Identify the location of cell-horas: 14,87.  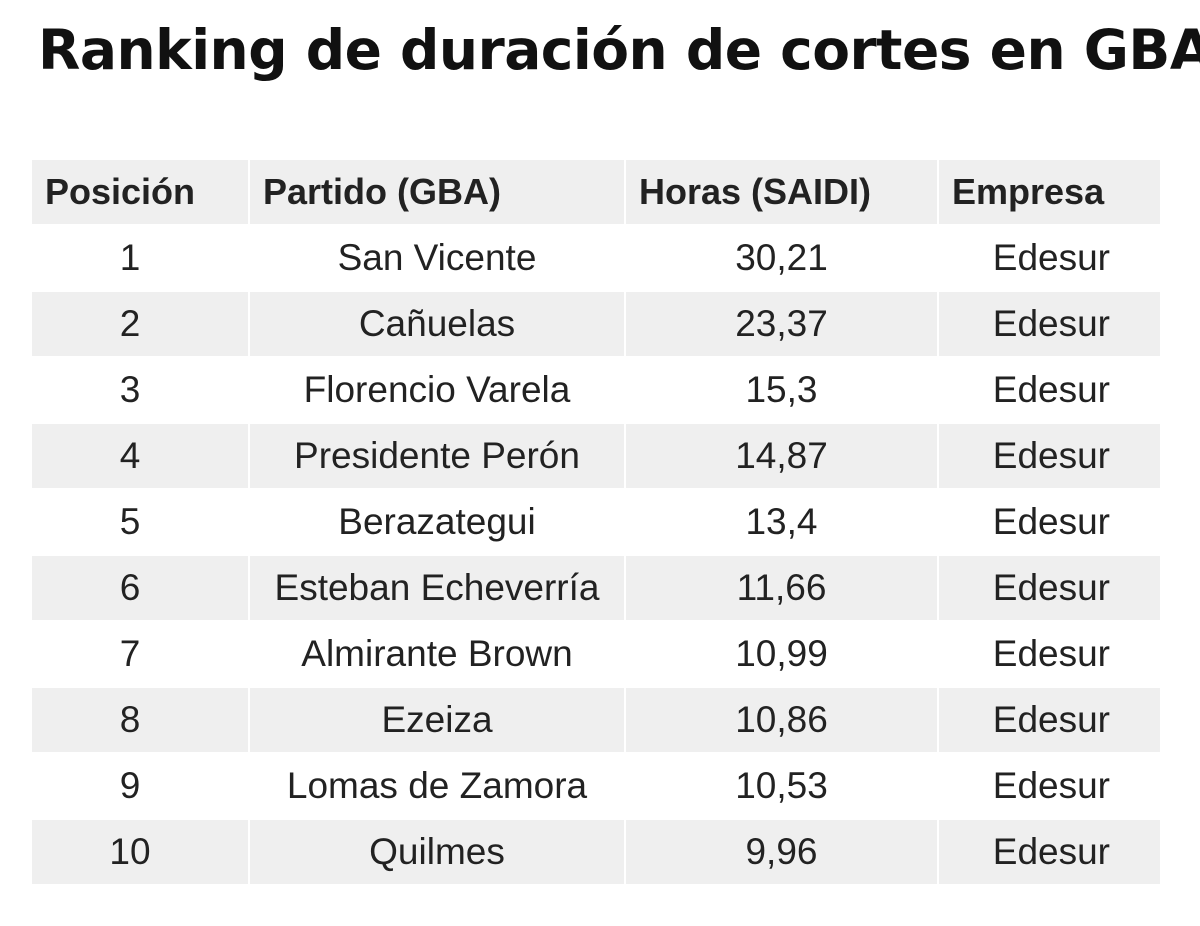
(782, 457).